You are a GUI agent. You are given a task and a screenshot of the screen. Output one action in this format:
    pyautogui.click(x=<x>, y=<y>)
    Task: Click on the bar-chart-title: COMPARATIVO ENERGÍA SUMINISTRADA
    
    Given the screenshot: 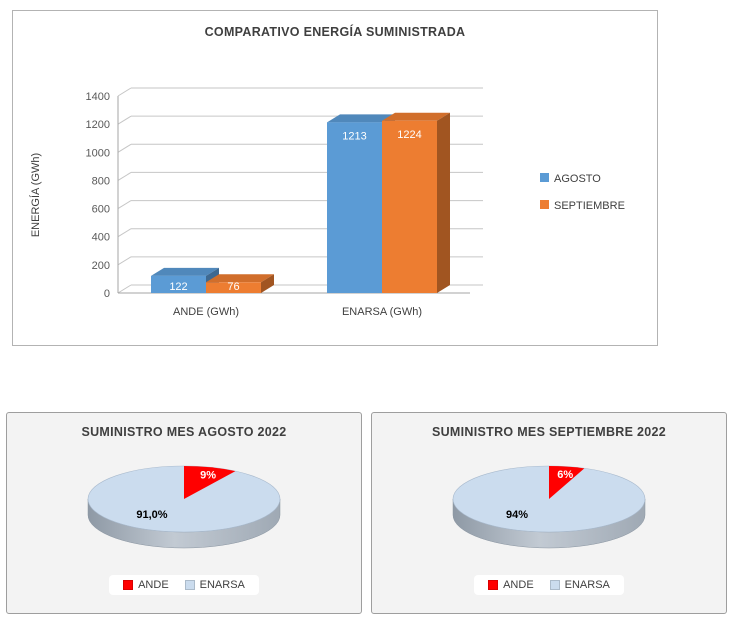 What is the action you would take?
    pyautogui.click(x=335, y=32)
    